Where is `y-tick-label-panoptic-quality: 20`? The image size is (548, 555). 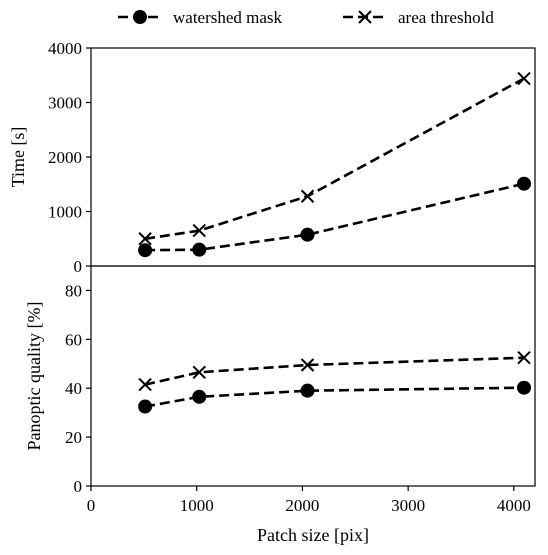 y-tick-label-panoptic-quality: 20 is located at coordinates (73, 437).